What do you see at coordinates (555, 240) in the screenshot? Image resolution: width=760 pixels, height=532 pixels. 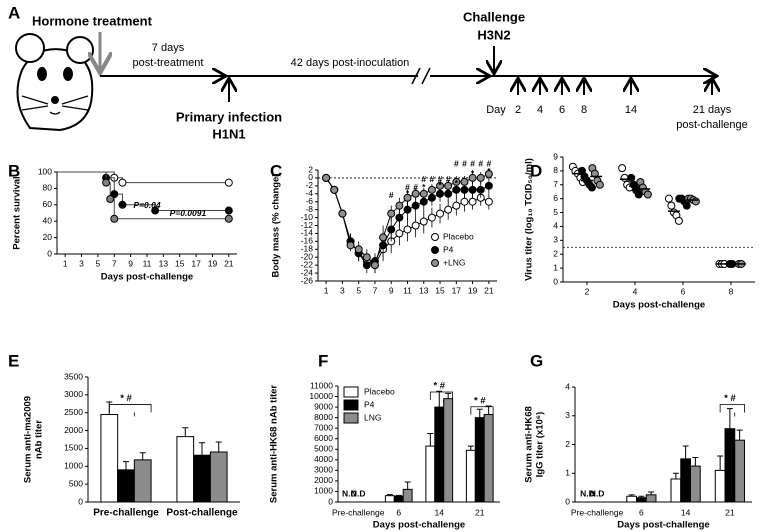 I see `y-tick-label: 3` at bounding box center [555, 240].